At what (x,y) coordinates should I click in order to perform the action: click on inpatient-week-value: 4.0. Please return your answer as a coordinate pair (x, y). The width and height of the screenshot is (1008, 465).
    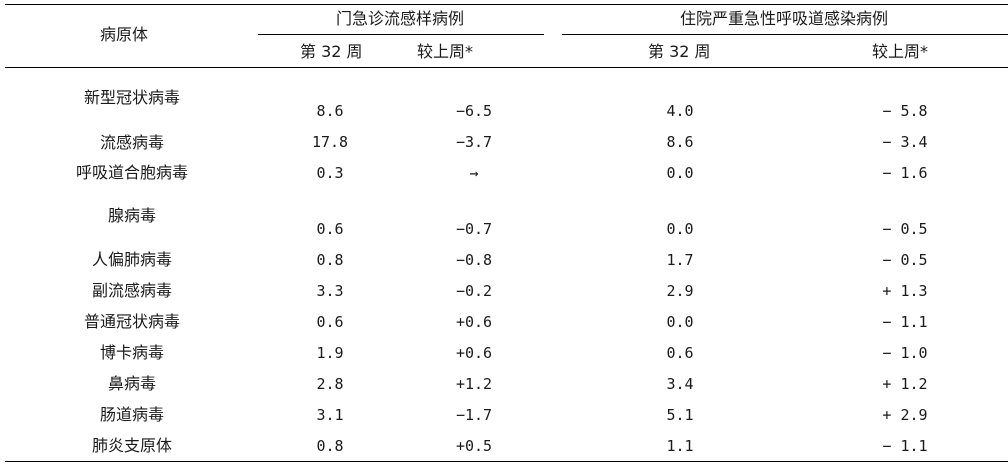
    Looking at the image, I should click on (680, 111).